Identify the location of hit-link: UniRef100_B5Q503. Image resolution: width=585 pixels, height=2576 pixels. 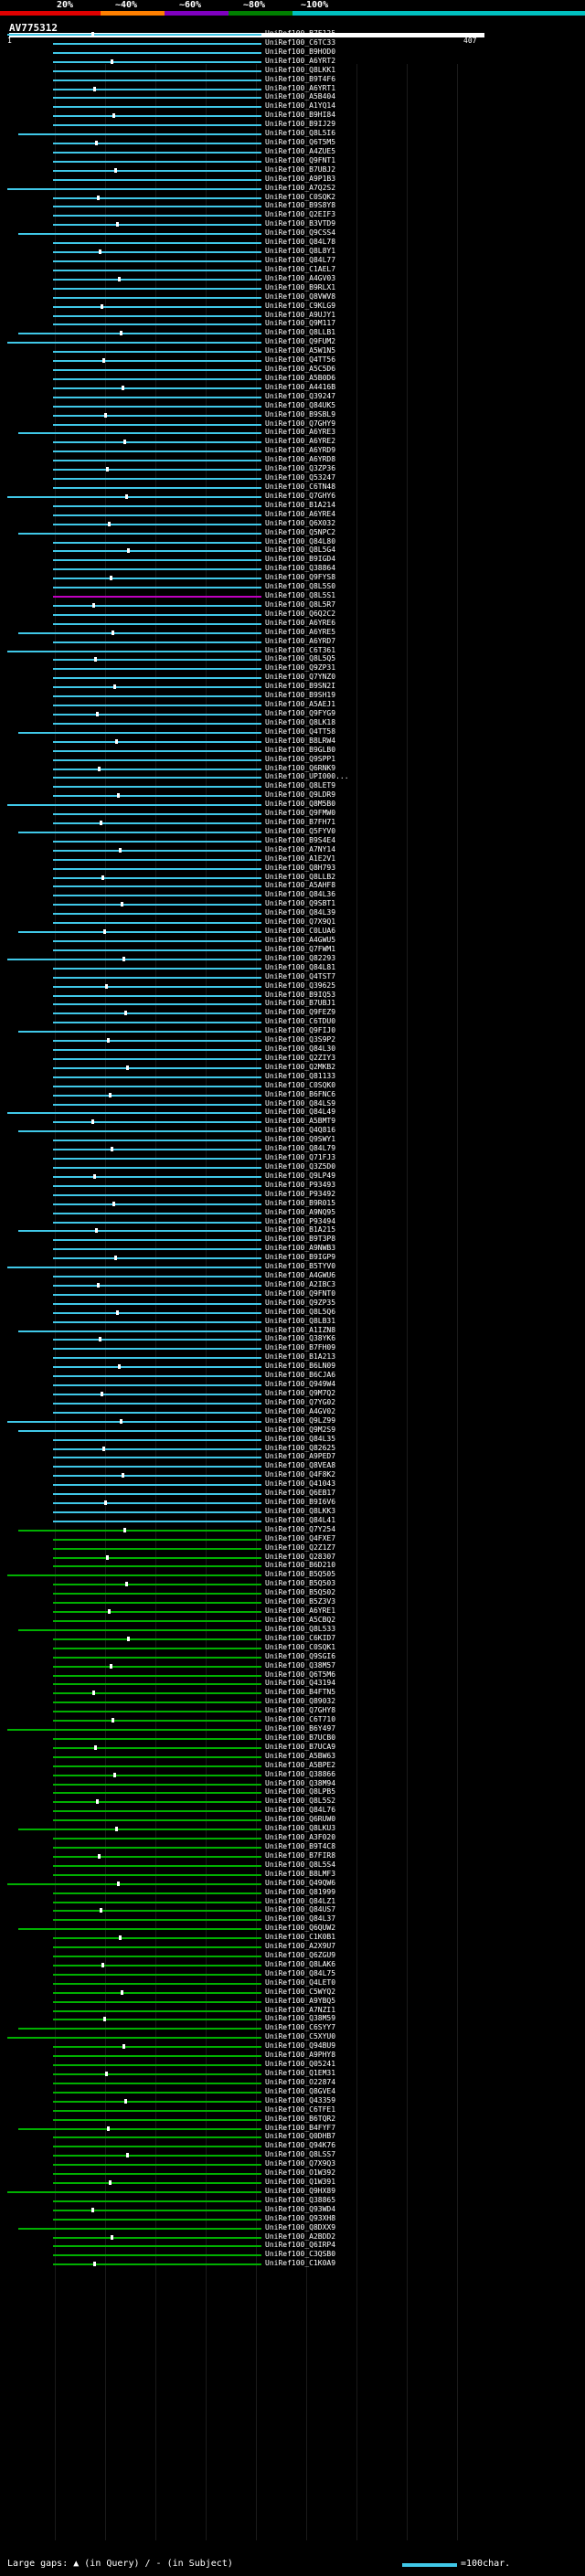
(300, 1583).